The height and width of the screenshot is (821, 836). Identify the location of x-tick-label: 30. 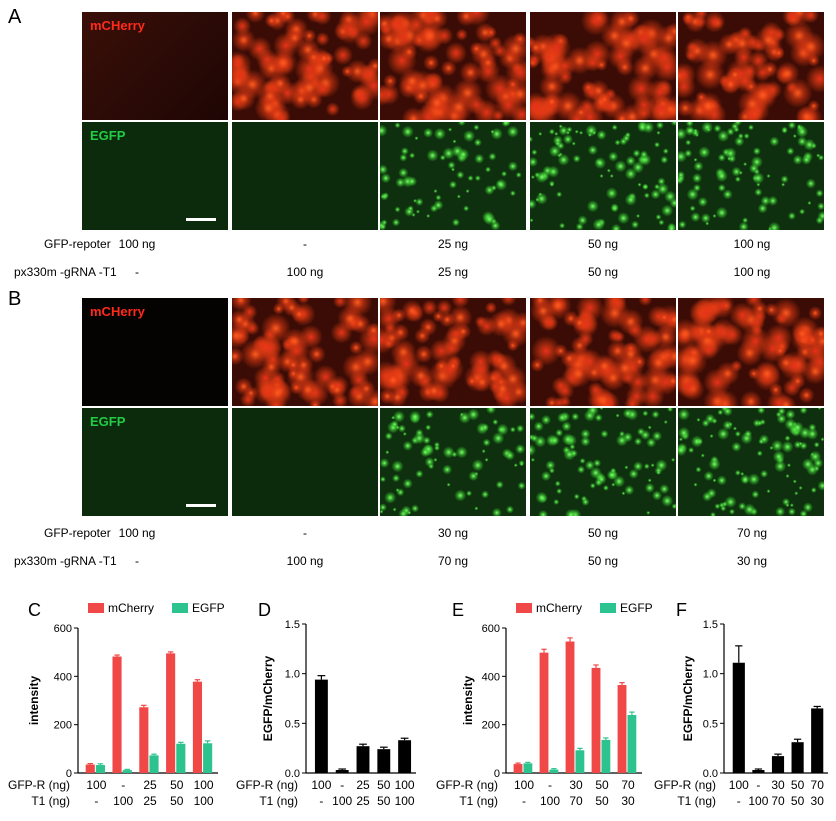
(778, 785).